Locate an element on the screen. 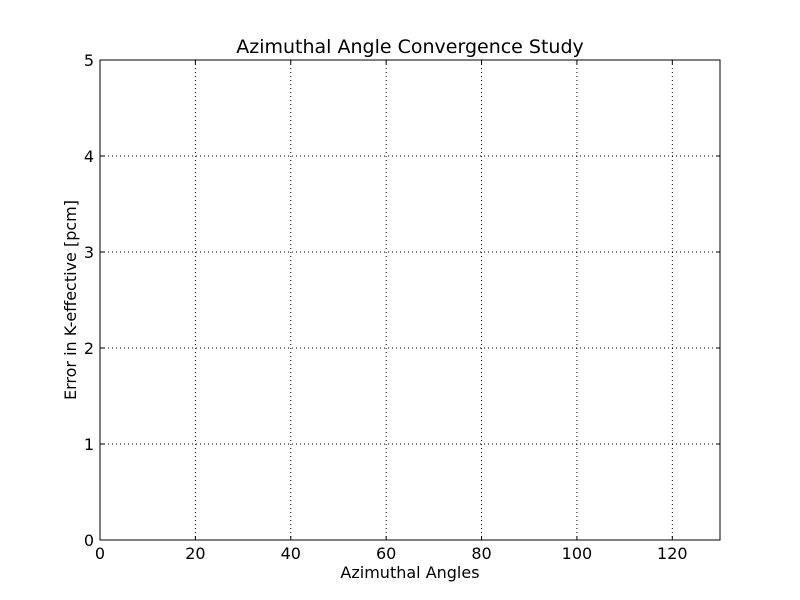 This screenshot has width=800, height=600. y-tick-label: 3 is located at coordinates (89, 252).